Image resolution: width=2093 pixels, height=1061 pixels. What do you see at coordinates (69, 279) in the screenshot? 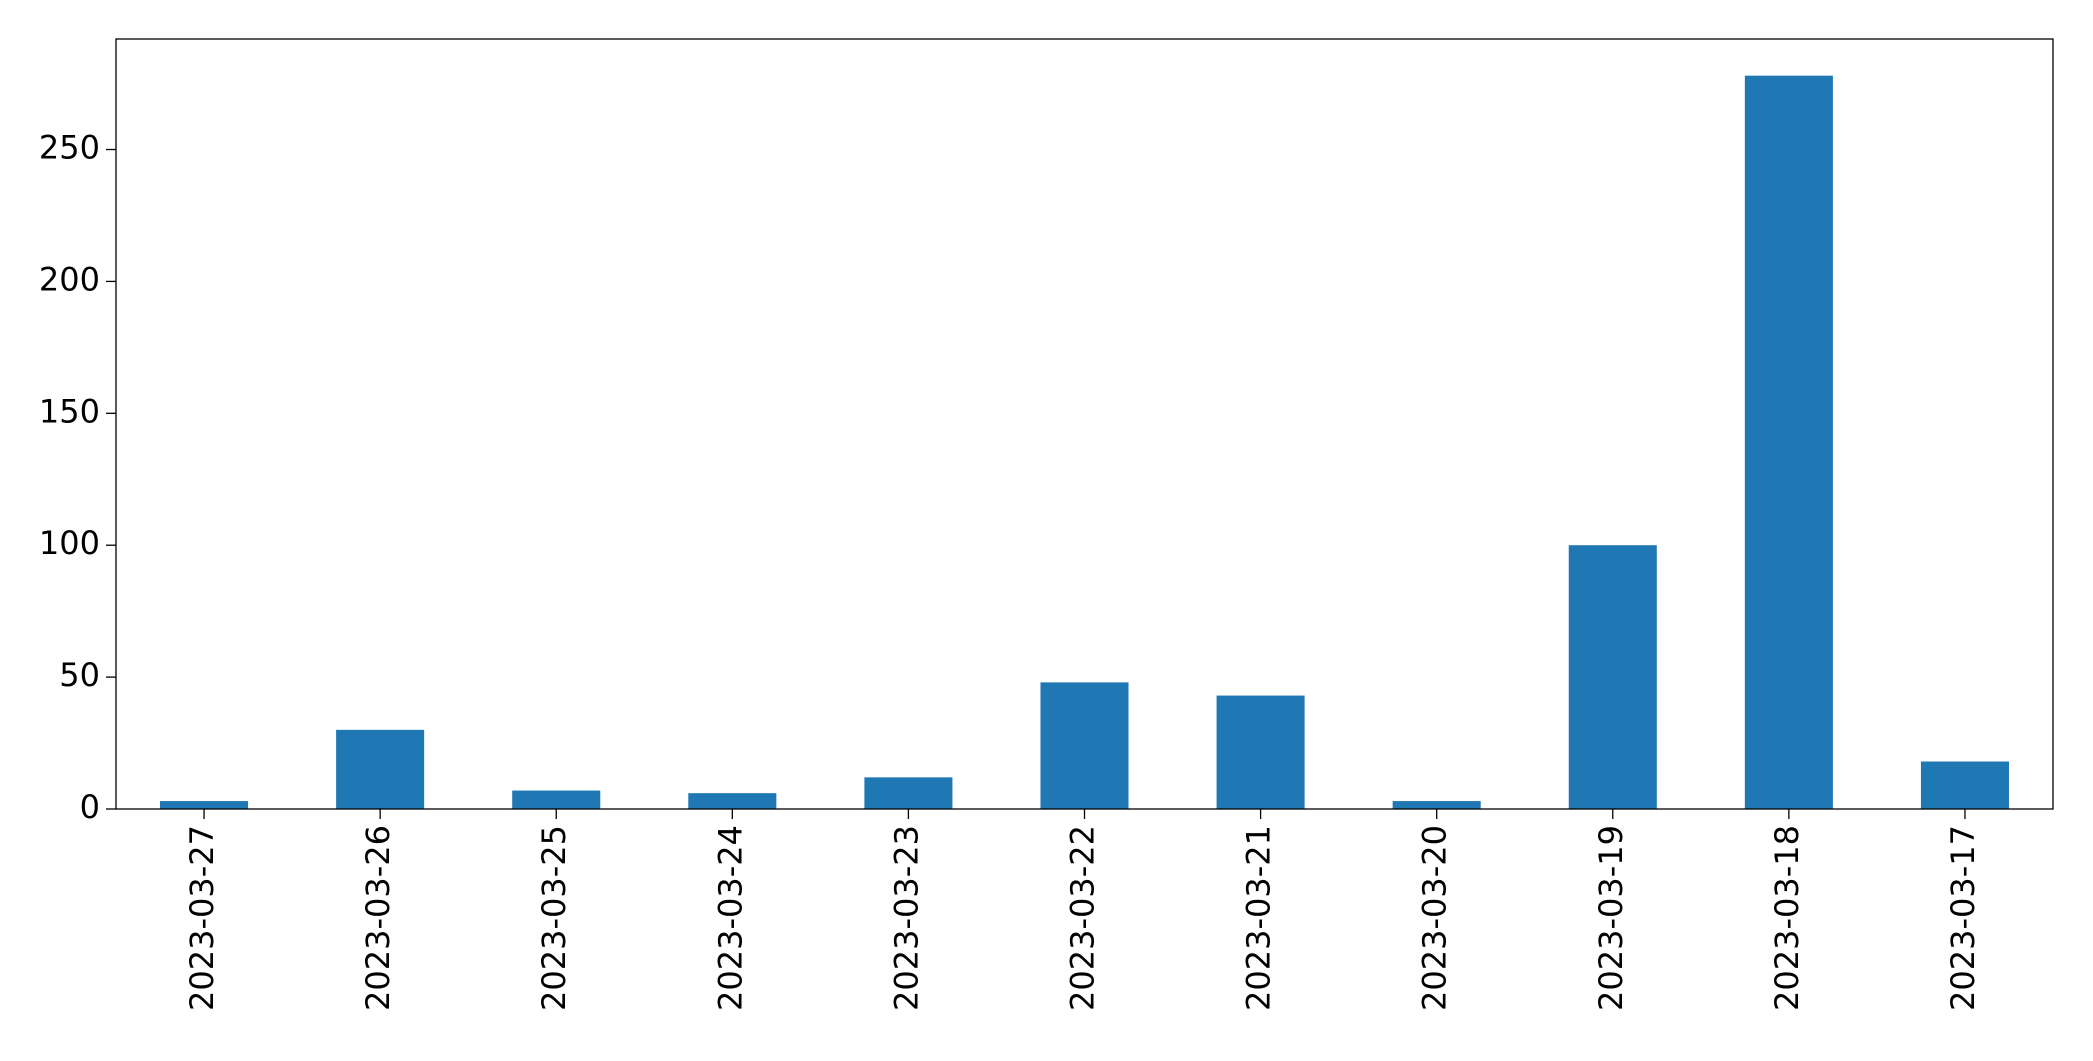
I see `y-tick-label: 200` at bounding box center [69, 279].